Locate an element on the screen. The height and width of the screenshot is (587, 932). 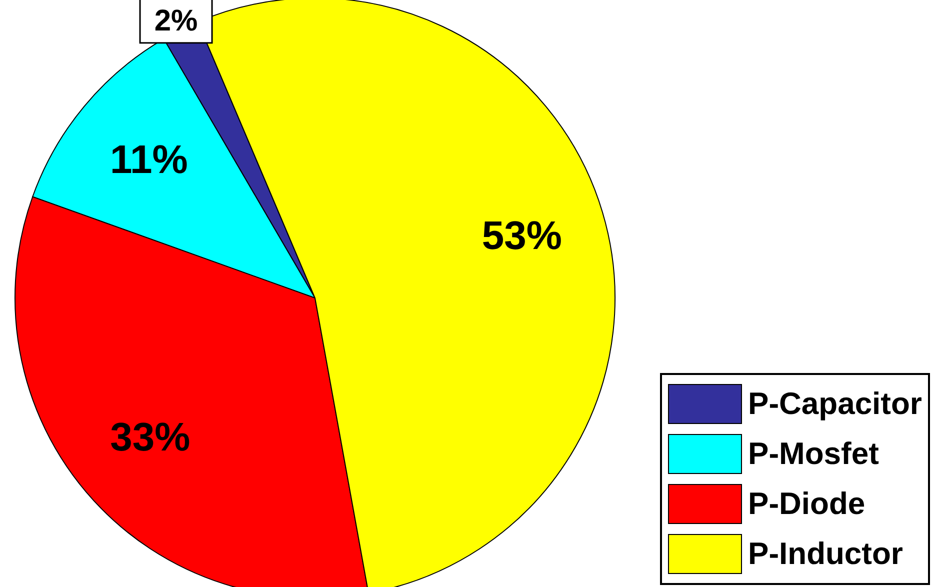
legend-label: P-Inductor is located at coordinates (826, 554).